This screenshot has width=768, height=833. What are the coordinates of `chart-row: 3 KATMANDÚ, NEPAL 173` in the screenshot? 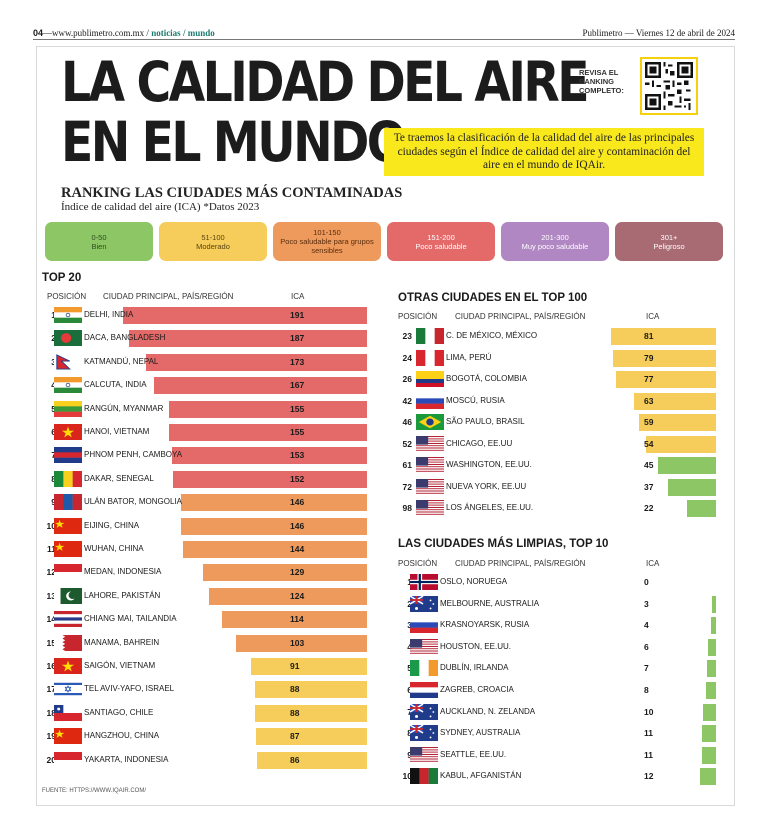 It's located at (204, 362).